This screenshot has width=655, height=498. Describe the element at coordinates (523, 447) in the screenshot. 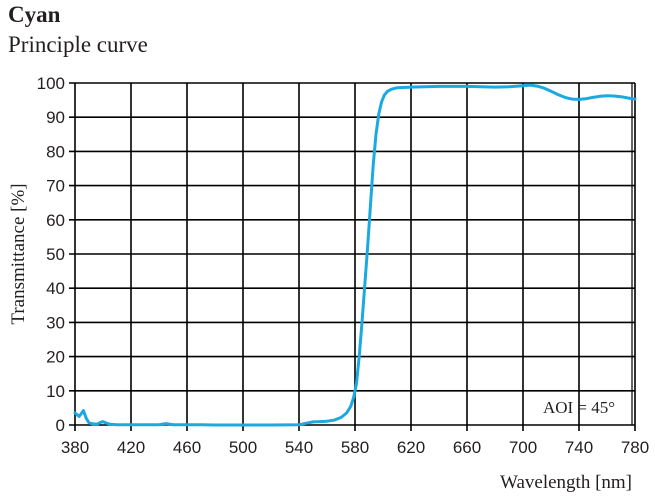

I see `x-tick-label: 700` at that location.